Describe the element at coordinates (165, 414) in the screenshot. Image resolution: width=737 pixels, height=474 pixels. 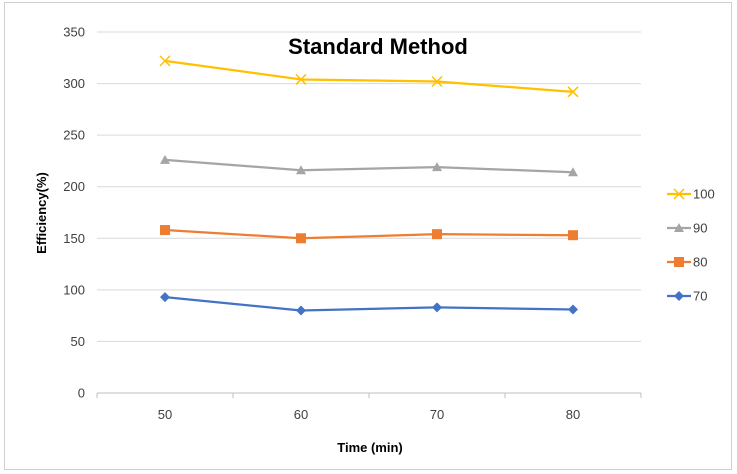
I see `x-tick-label: 50` at that location.